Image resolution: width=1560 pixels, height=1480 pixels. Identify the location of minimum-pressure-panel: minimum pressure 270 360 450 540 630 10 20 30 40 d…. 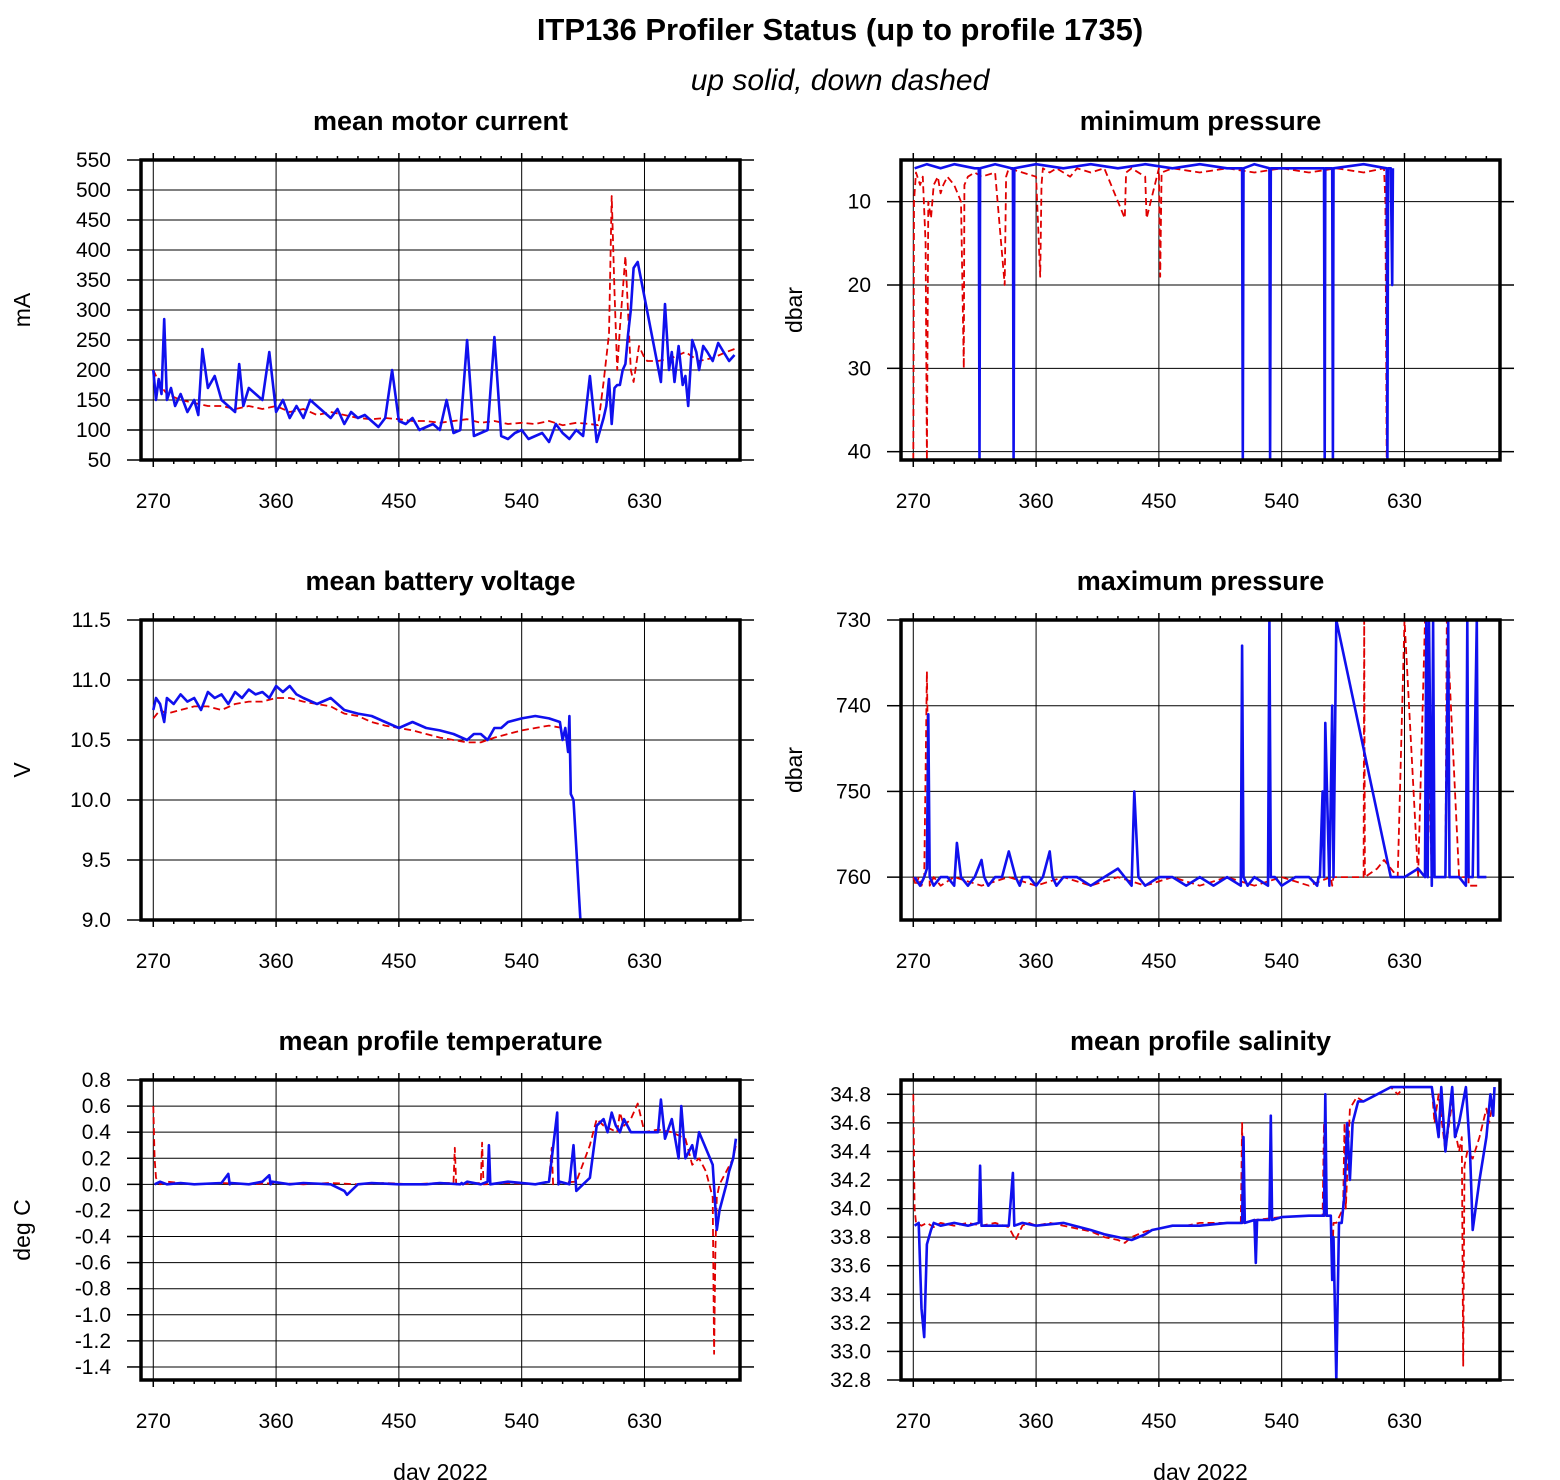
(1147, 309).